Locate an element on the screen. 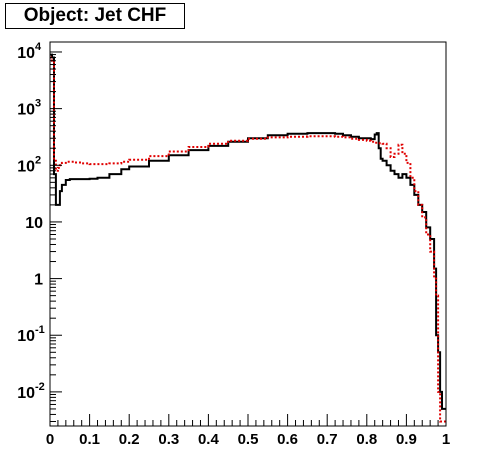 The width and height of the screenshot is (496, 472). y-tick-label-5: 10 is located at coordinates (26, 110).